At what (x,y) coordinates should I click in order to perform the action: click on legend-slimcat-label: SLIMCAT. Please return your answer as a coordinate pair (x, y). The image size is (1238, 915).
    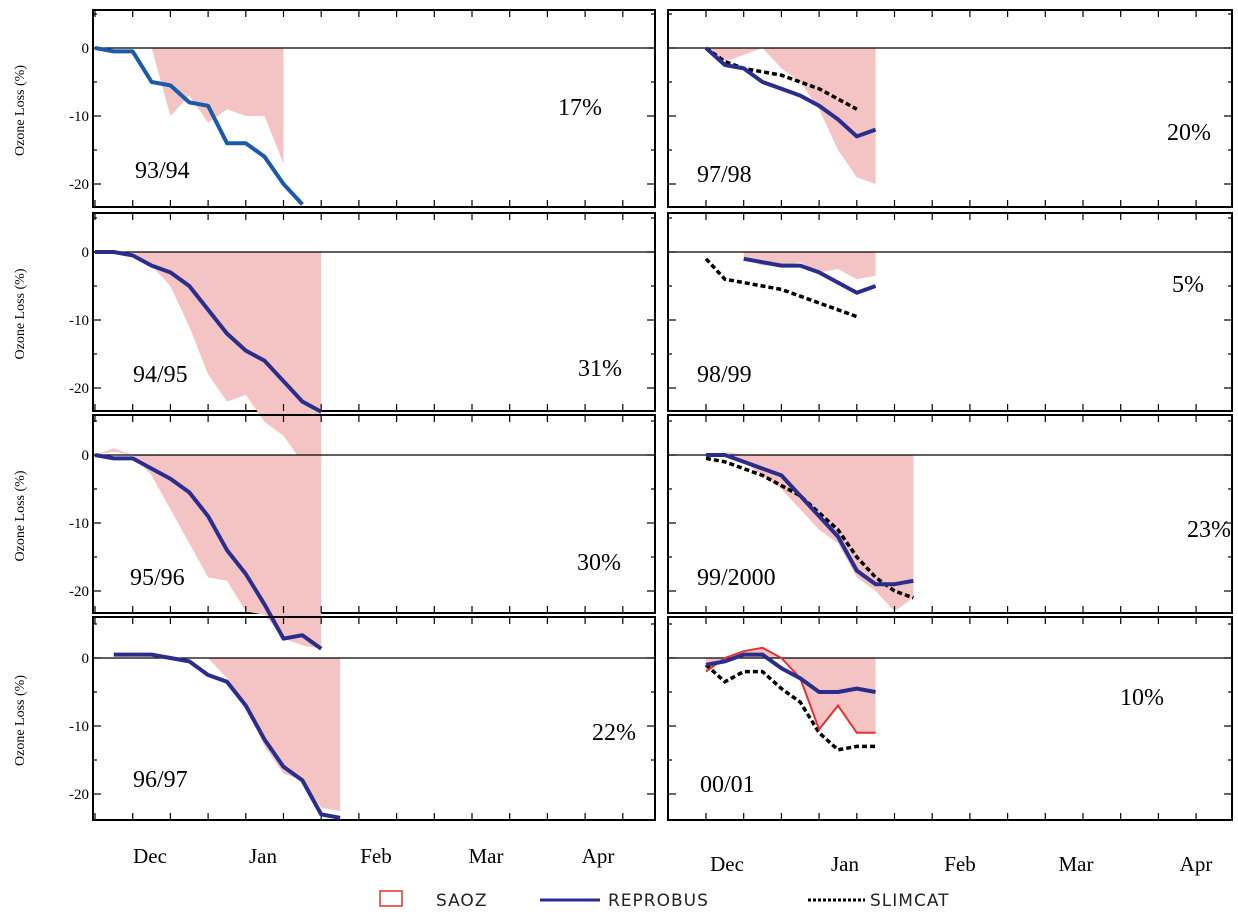
    Looking at the image, I should click on (910, 901).